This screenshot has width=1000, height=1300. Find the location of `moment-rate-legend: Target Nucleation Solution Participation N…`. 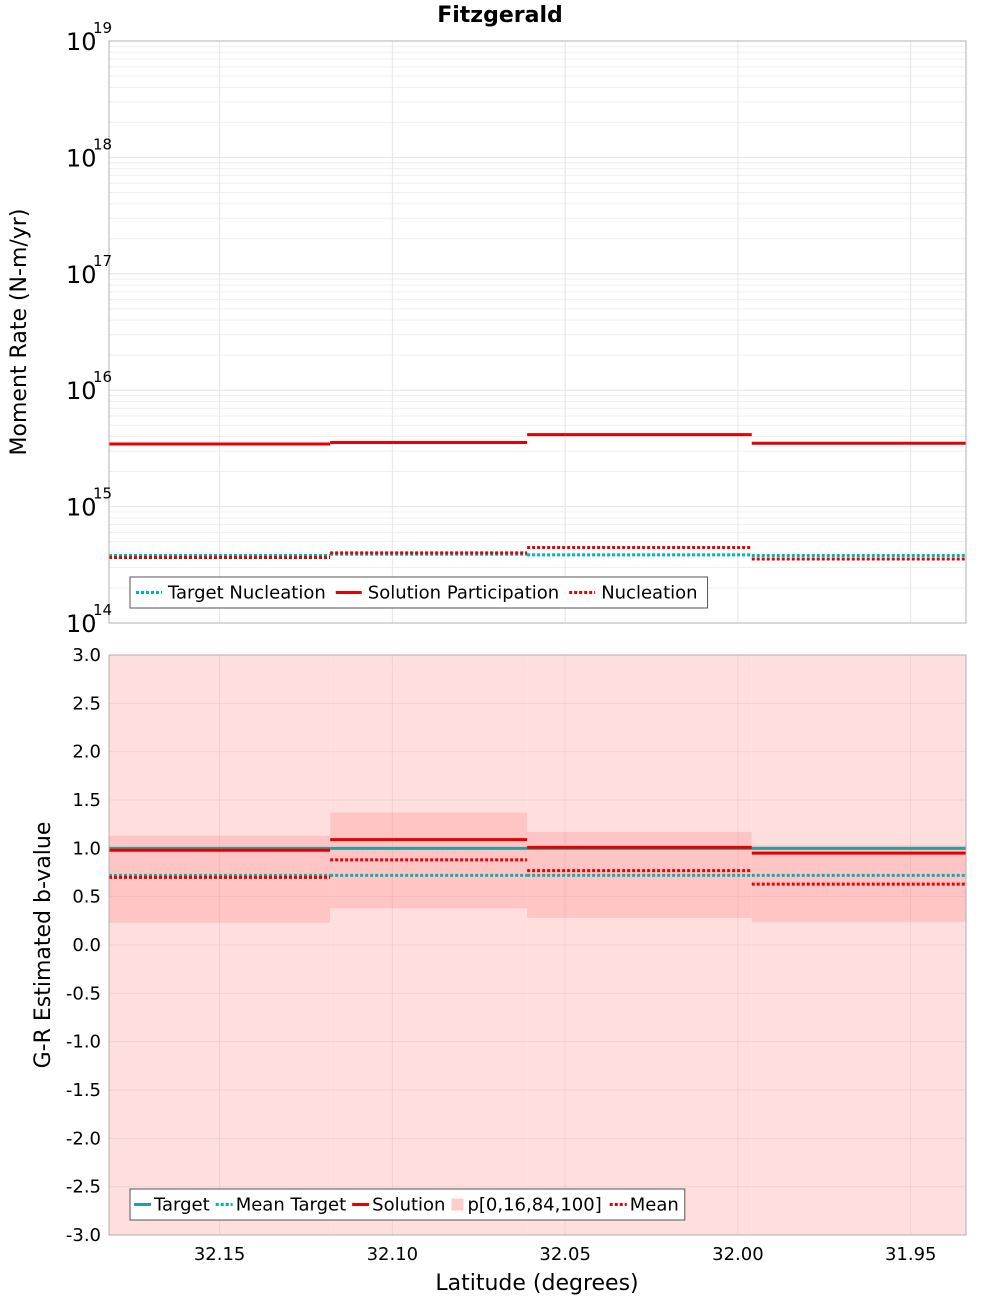

moment-rate-legend: Target Nucleation Solution Participation N… is located at coordinates (419, 592).